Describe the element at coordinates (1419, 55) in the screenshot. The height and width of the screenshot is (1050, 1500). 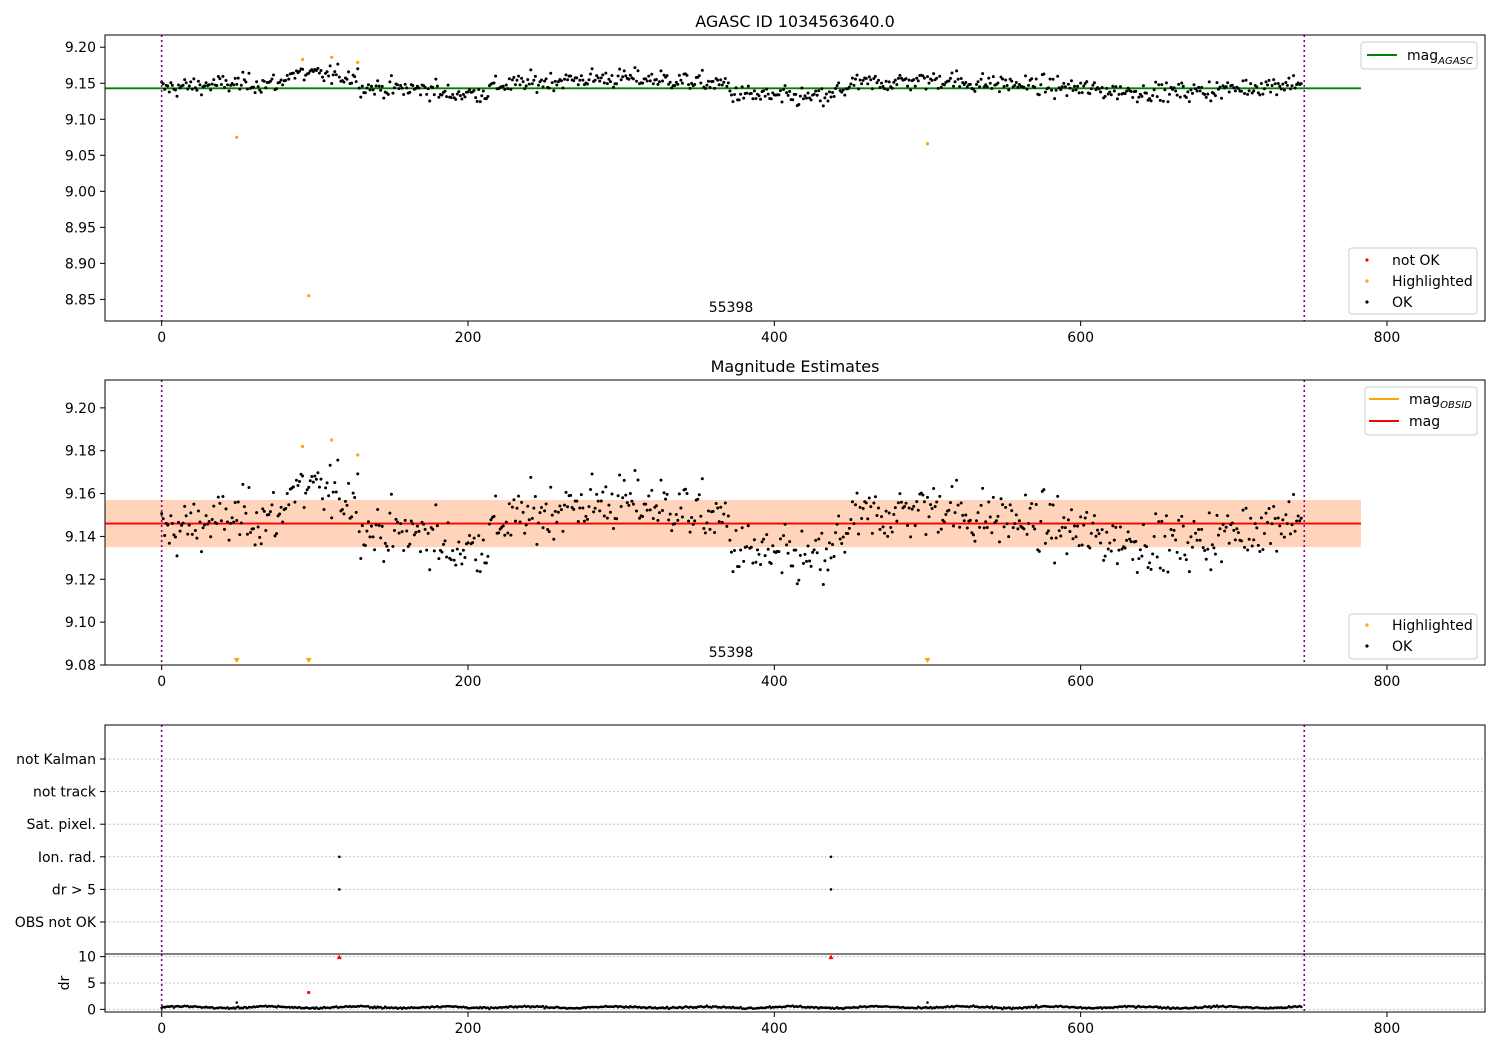
I see `panel1-legend-top: magAGASC` at that location.